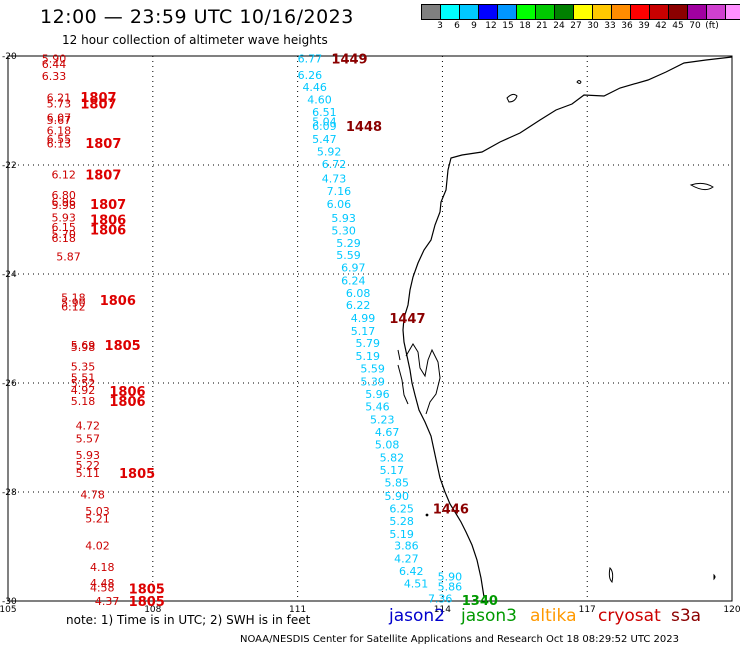  Describe the element at coordinates (334, 179) in the screenshot. I see `wave-height-label: 4.73` at that location.